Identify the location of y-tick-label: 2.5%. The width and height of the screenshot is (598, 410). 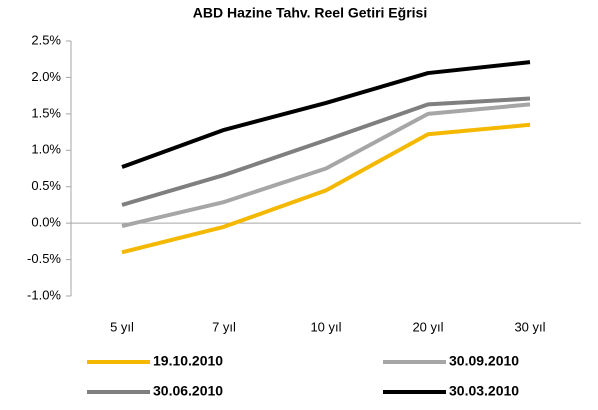
(46, 39).